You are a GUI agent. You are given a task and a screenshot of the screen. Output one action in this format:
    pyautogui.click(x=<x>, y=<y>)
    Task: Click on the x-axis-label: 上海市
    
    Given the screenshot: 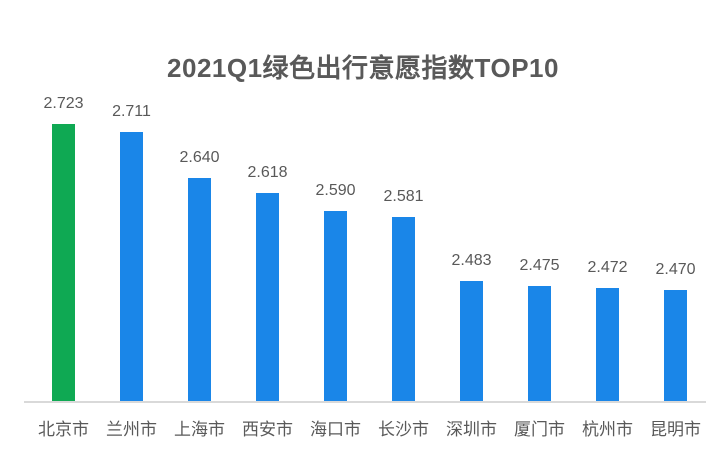 What is the action you would take?
    pyautogui.click(x=199, y=429)
    